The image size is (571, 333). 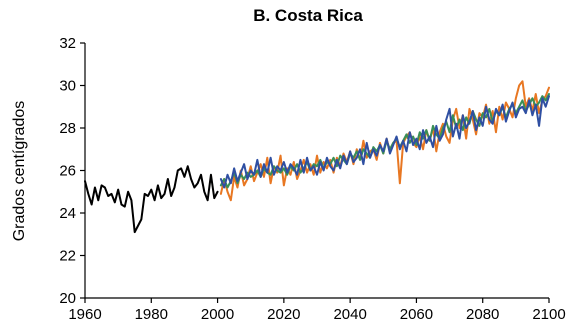 I want to click on x-tick-label: 1980, so click(x=151, y=314).